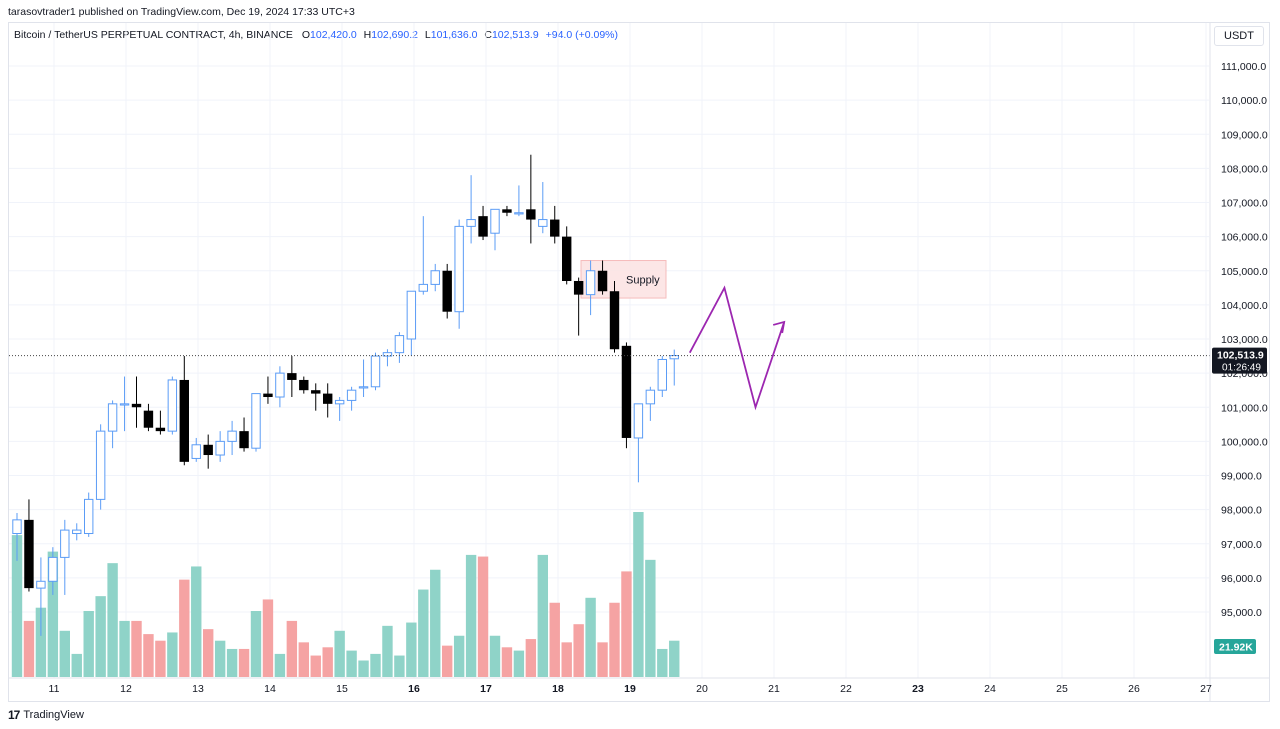 The height and width of the screenshot is (729, 1280). I want to click on time-tick-label: 19, so click(630, 689).